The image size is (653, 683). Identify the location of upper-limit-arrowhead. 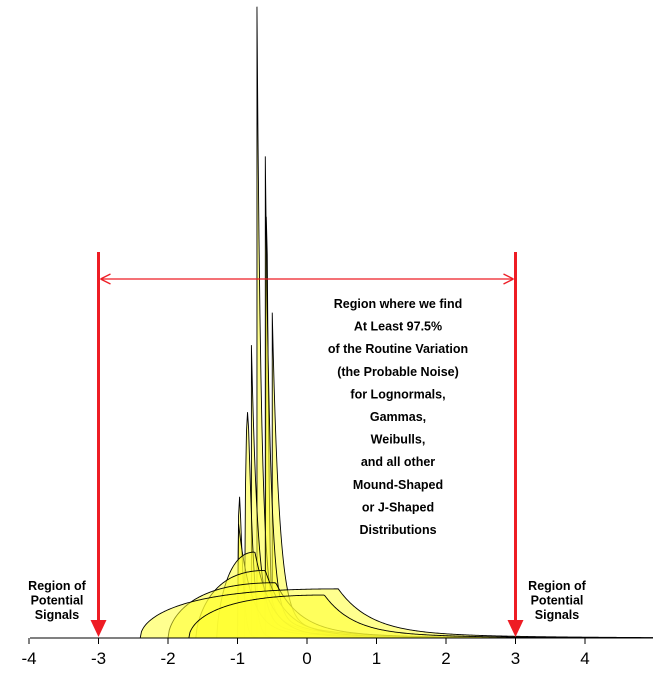
(515, 628).